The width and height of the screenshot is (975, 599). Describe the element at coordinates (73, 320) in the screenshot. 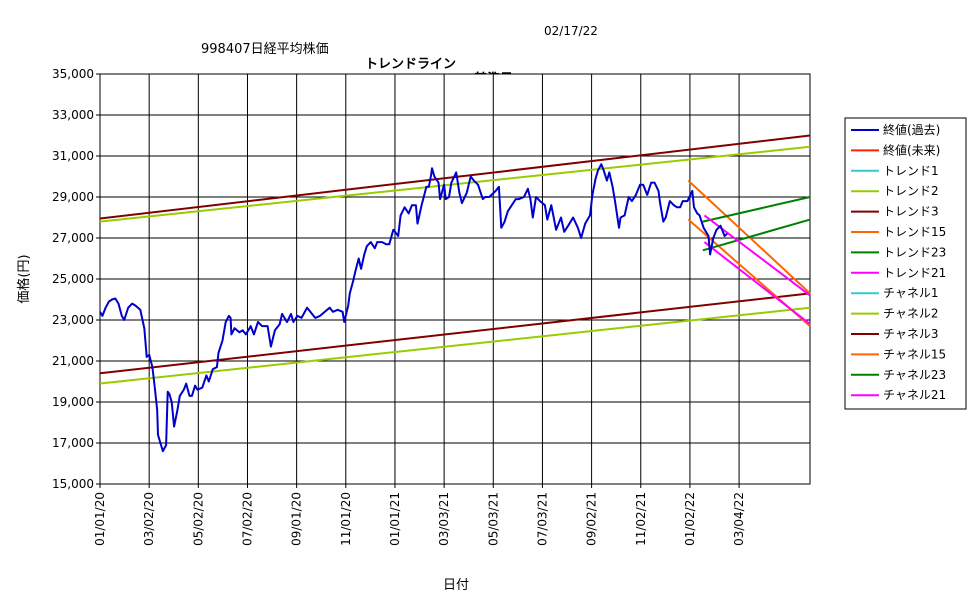

I see `y-tick-label: 23,000` at that location.